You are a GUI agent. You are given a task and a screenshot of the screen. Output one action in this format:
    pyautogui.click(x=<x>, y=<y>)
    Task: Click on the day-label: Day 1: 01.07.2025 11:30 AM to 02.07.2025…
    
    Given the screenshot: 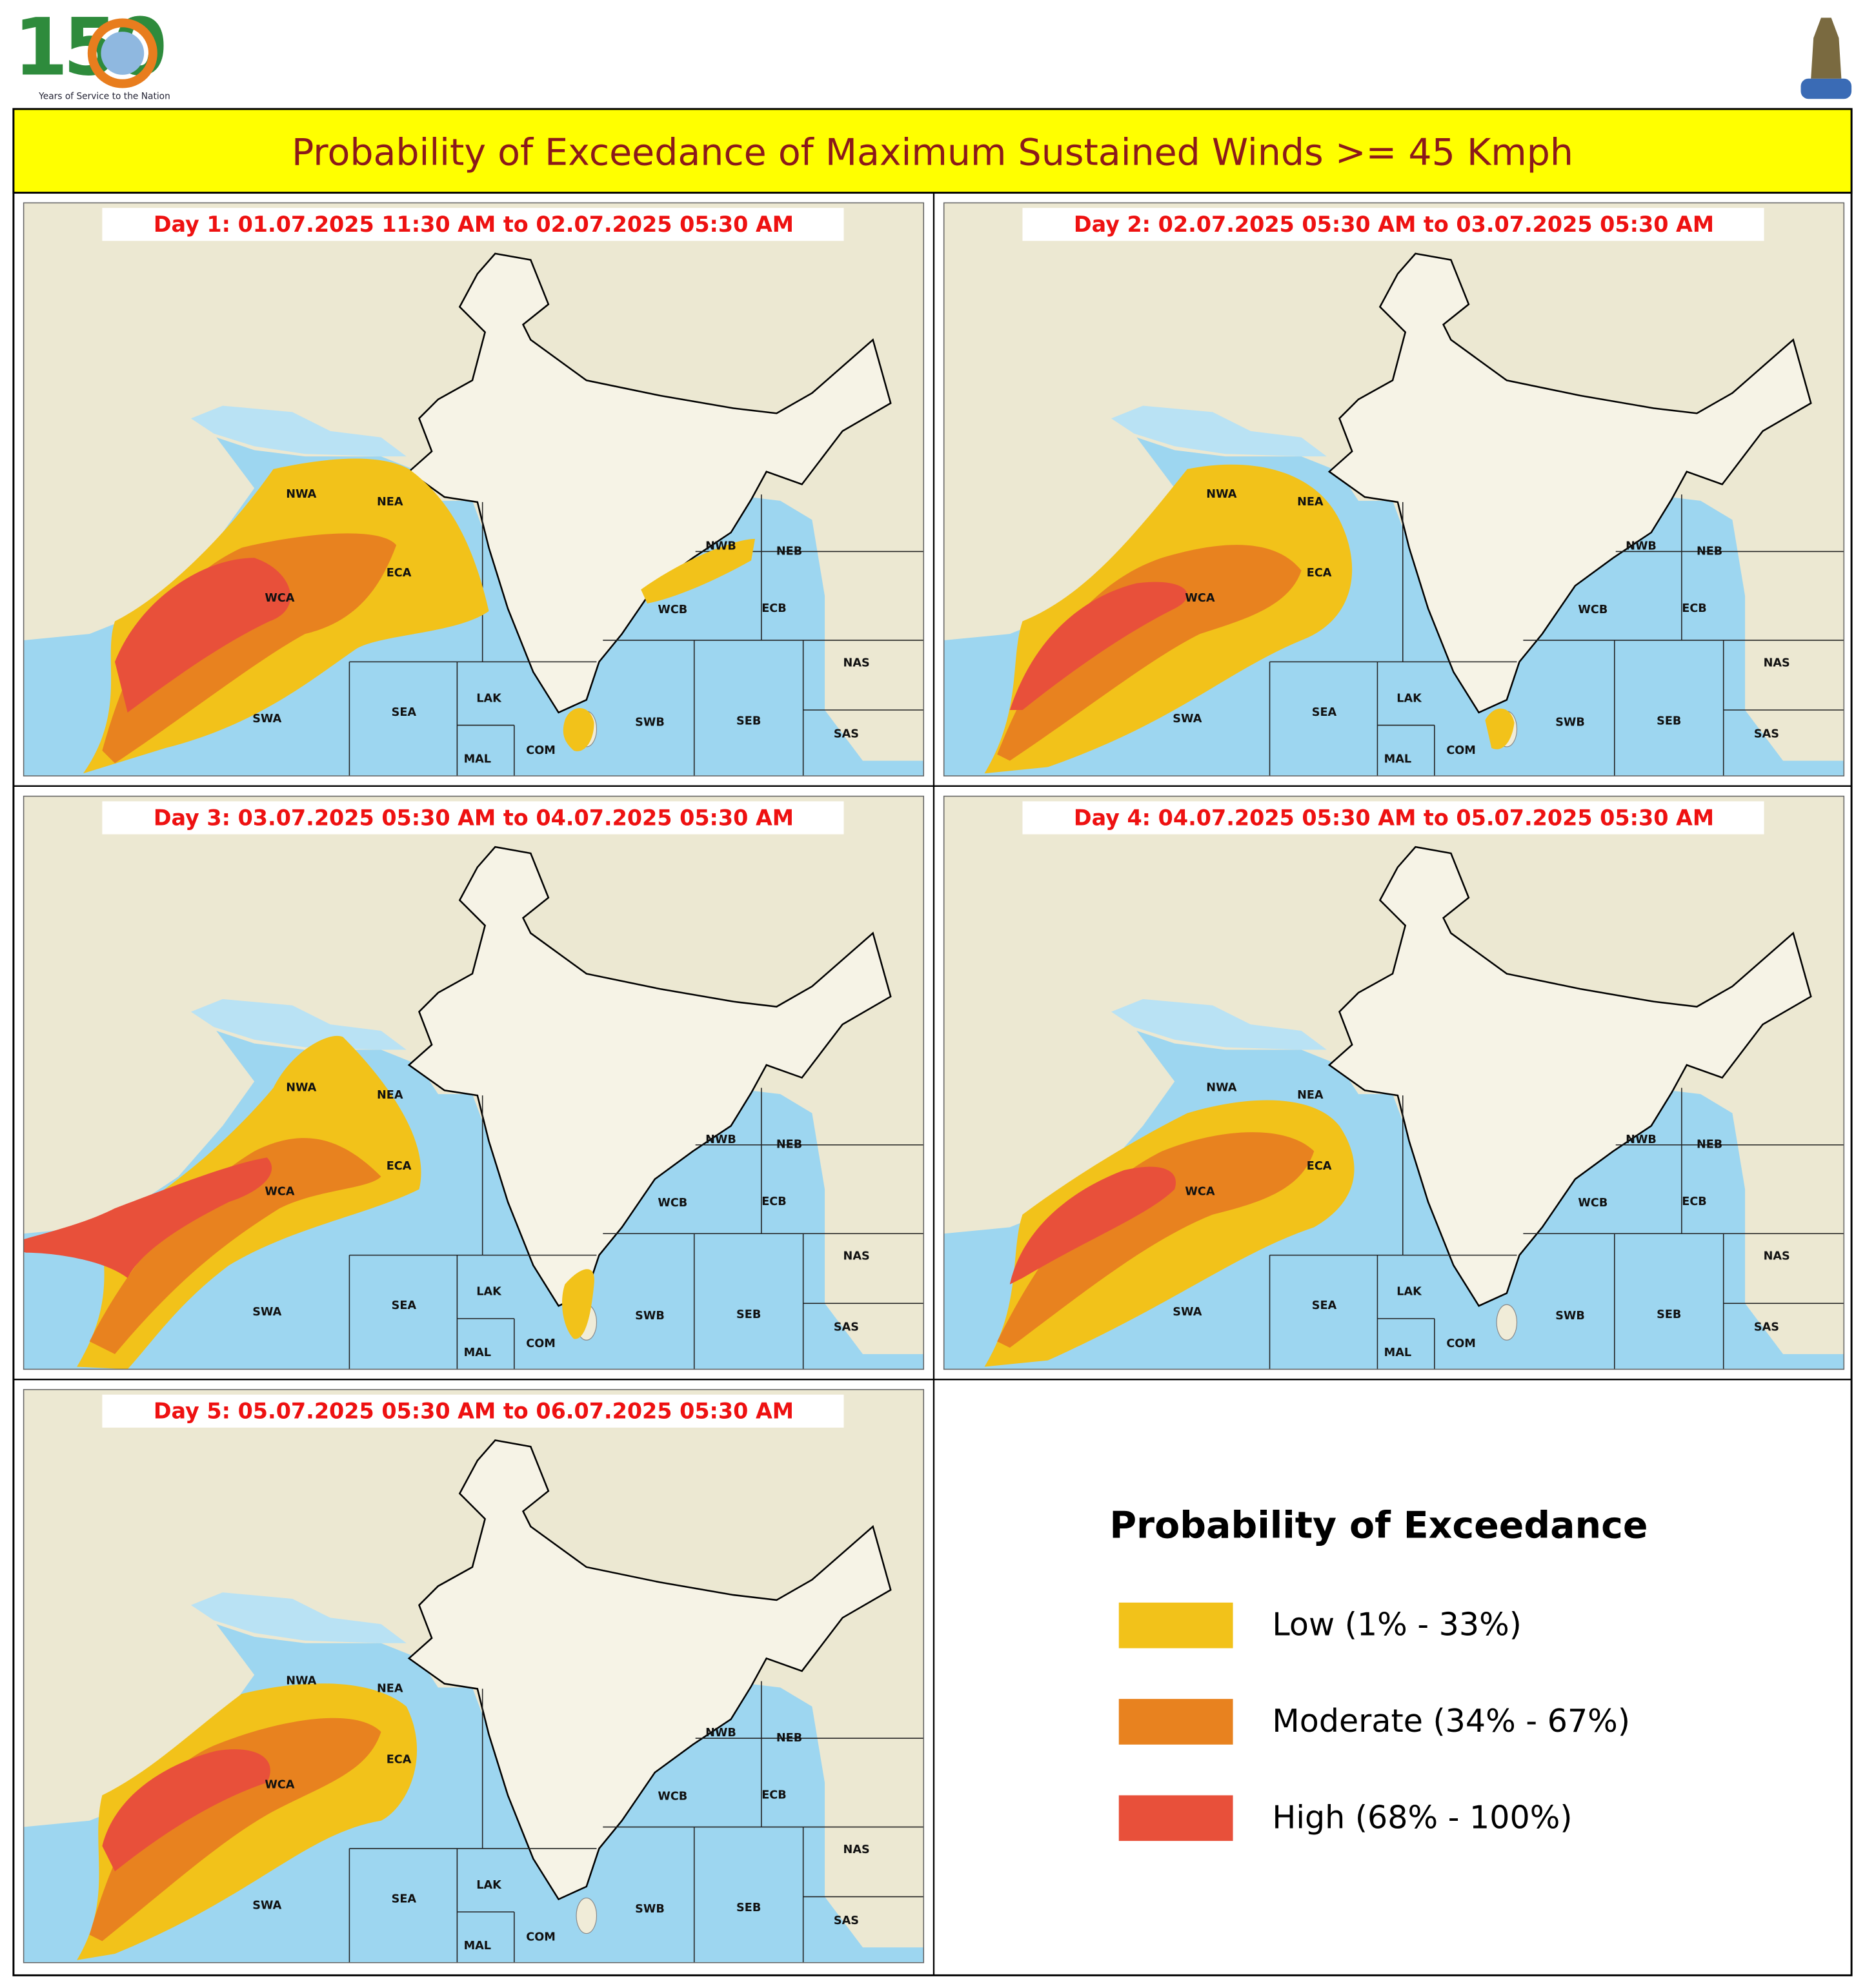 What is the action you would take?
    pyautogui.click(x=474, y=224)
    